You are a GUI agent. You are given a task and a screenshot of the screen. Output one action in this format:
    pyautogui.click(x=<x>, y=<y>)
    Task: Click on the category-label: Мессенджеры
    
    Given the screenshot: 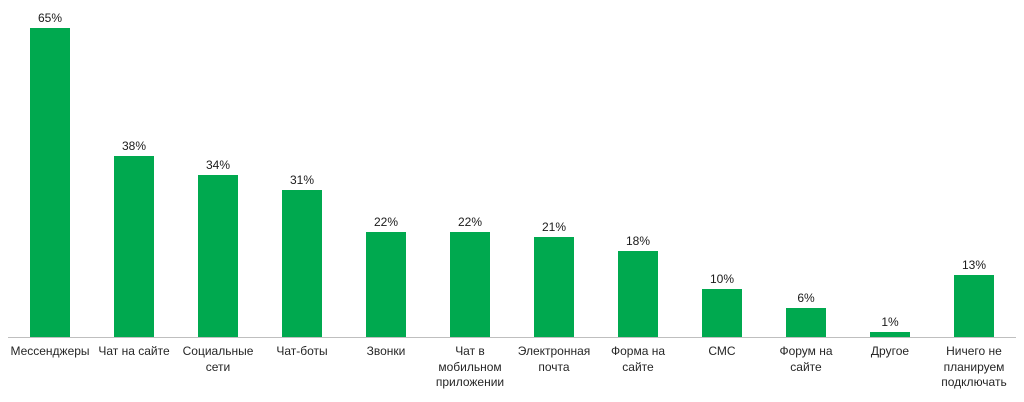 What is the action you would take?
    pyautogui.click(x=50, y=351)
    